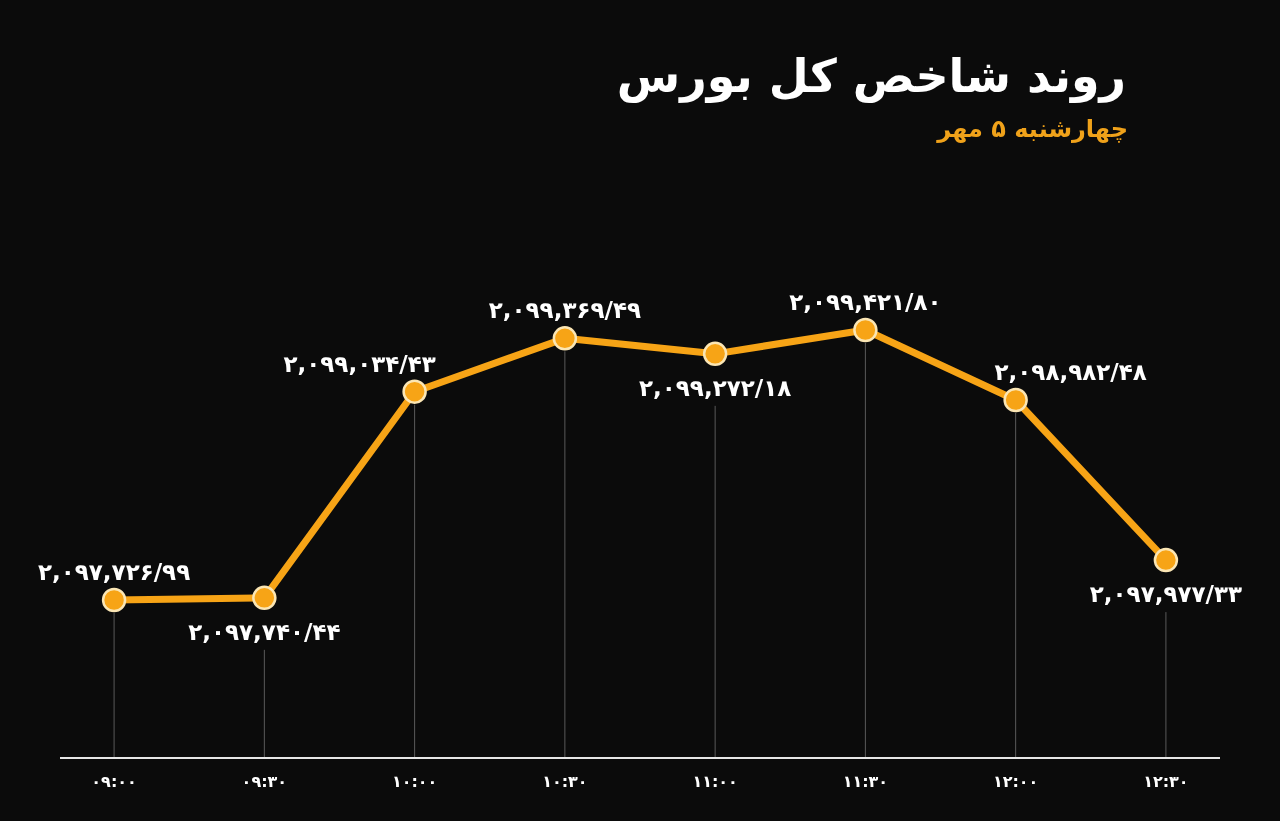 The width and height of the screenshot is (1280, 821). Describe the element at coordinates (564, 310) in the screenshot. I see `data-label: ۲,۰۹۹,۳۶۹/۴۹` at that location.